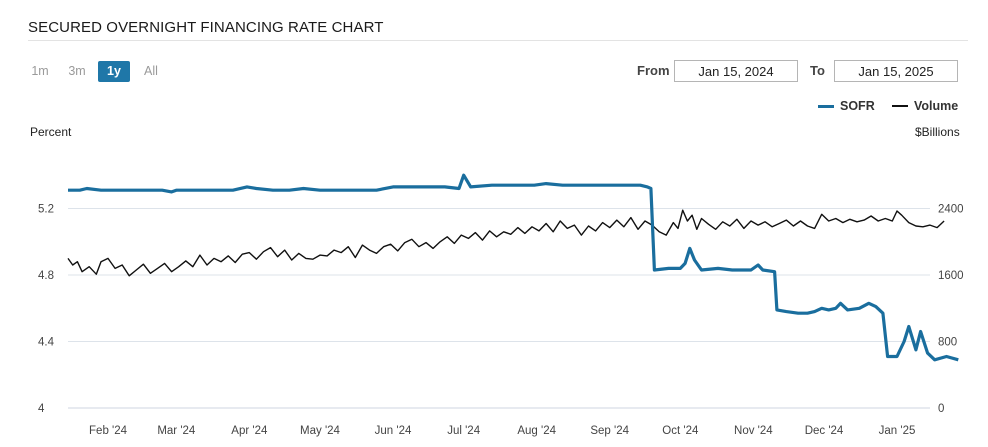  I want to click on legend-volume-label: Volume, so click(936, 106).